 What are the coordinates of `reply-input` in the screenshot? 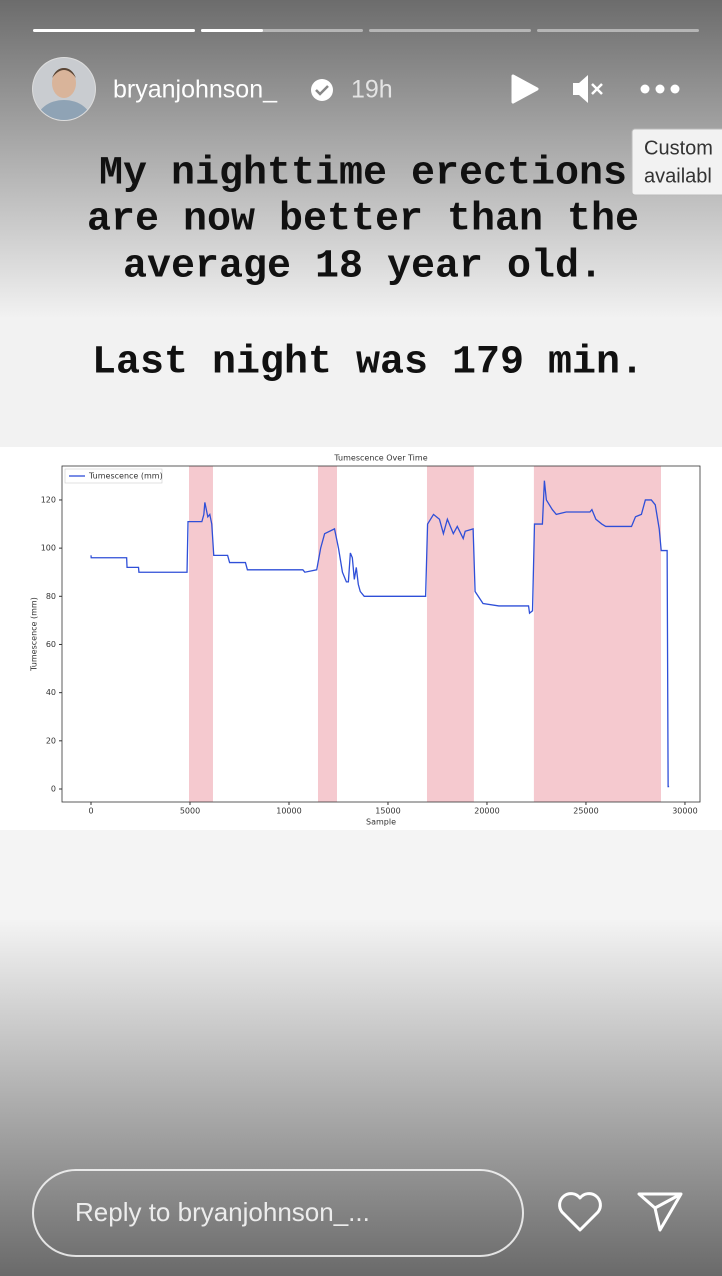 It's located at (278, 1213).